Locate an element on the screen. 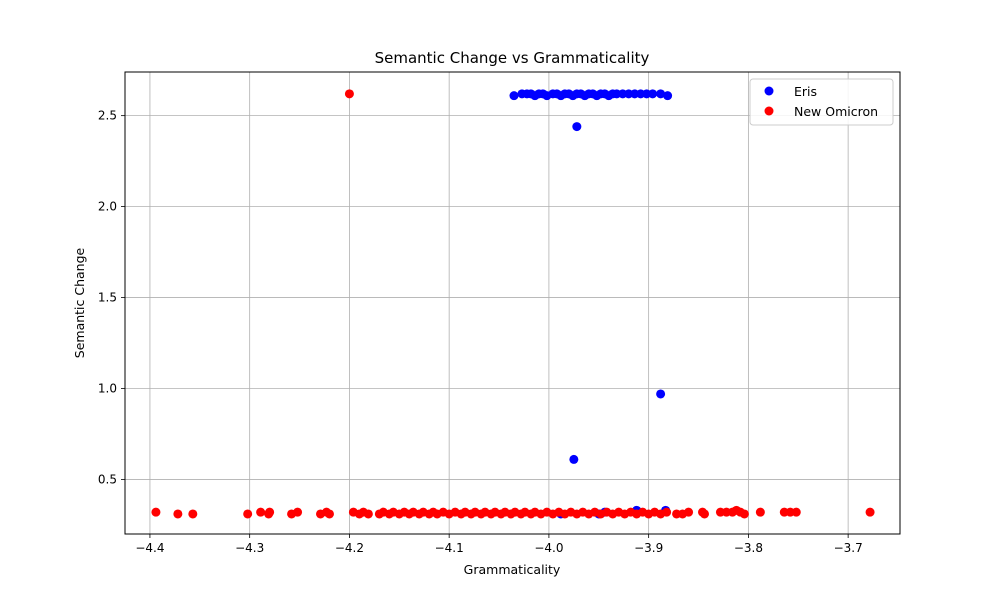  x-axis-label: Grammaticality is located at coordinates (512, 569).